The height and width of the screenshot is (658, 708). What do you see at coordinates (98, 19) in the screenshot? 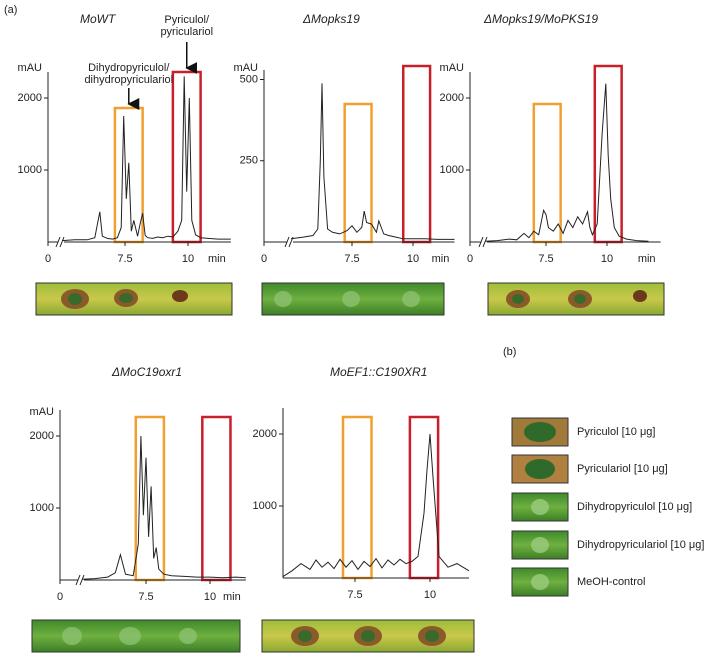
I see `chart-title: MoWT` at bounding box center [98, 19].